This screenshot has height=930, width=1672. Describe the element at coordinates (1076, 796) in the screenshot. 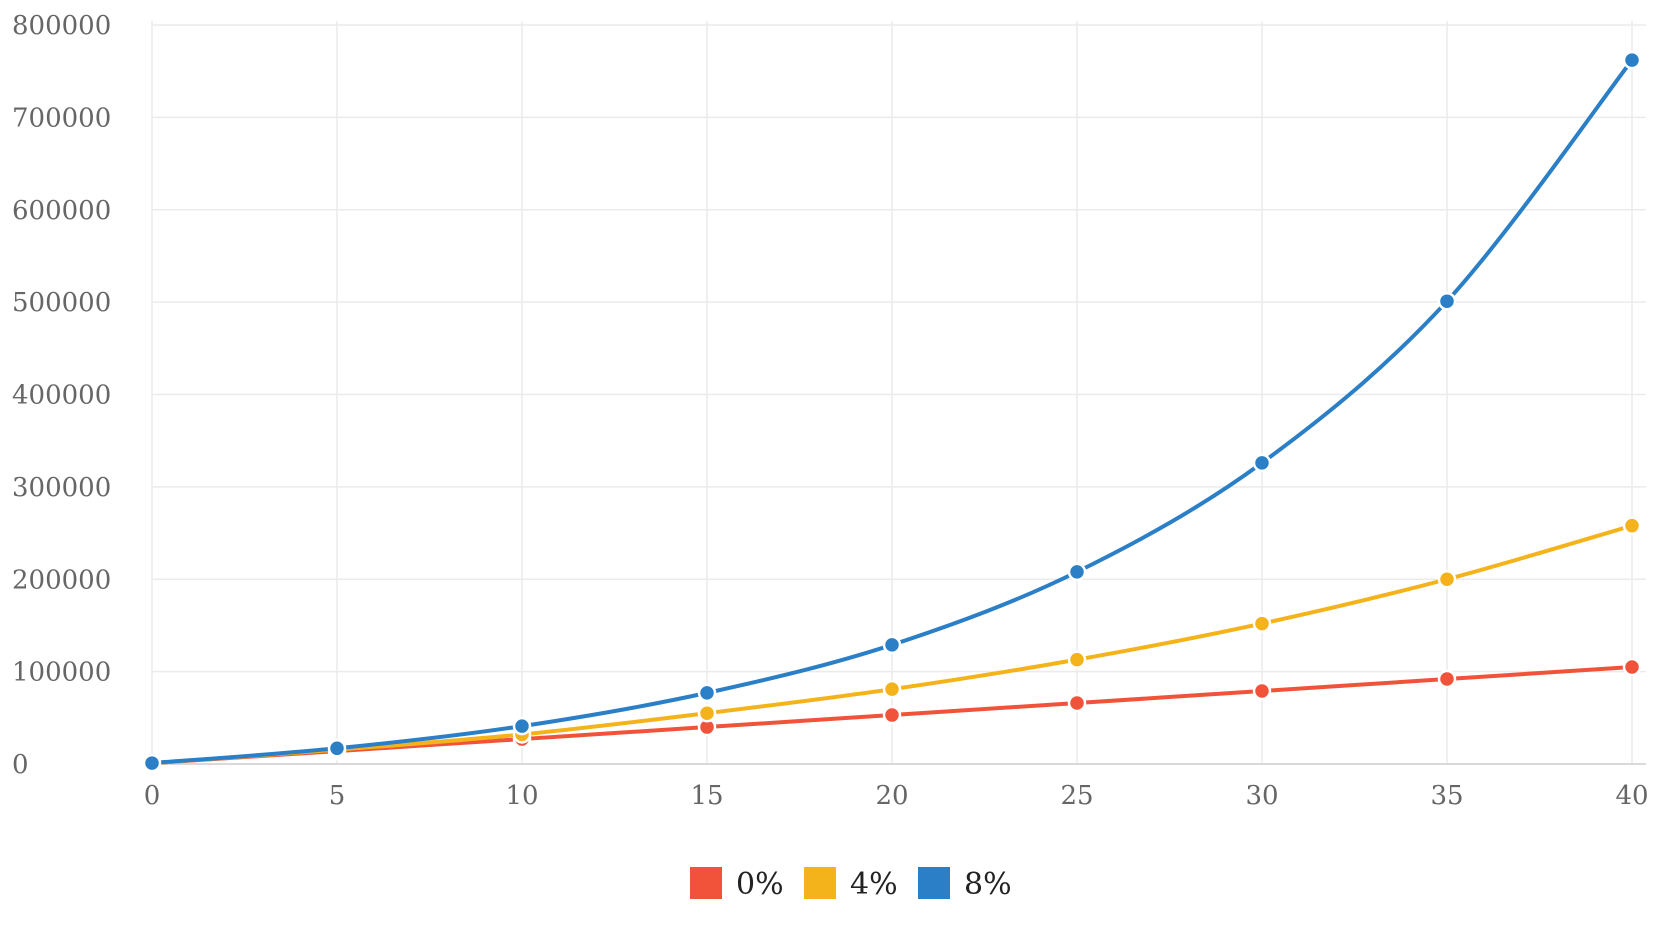

I see `x-tick-label: 25` at that location.